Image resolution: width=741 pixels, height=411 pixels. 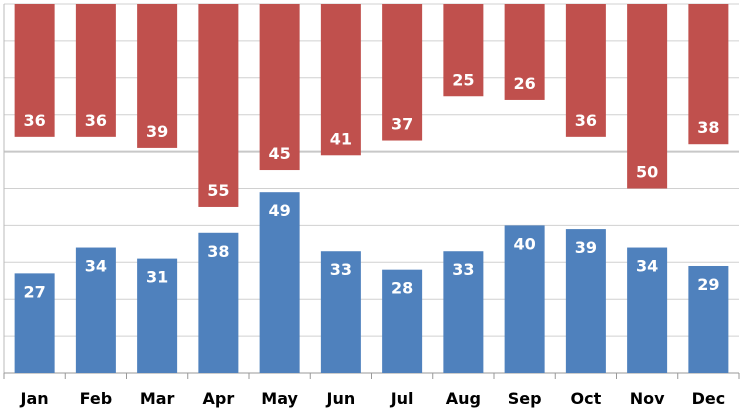 What do you see at coordinates (524, 243) in the screenshot?
I see `data-label: 40` at bounding box center [524, 243].